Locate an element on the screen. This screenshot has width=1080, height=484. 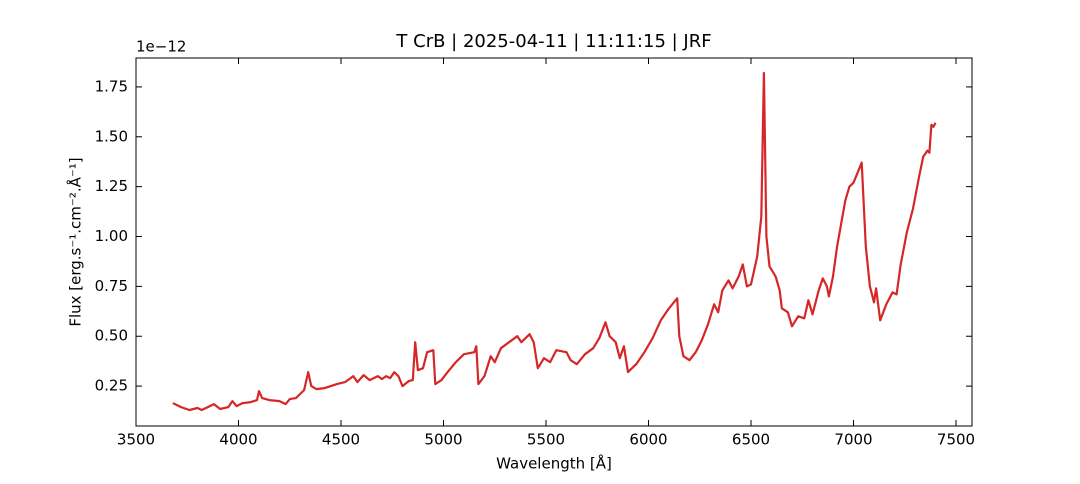
x-tick-label: 7500 is located at coordinates (956, 440).